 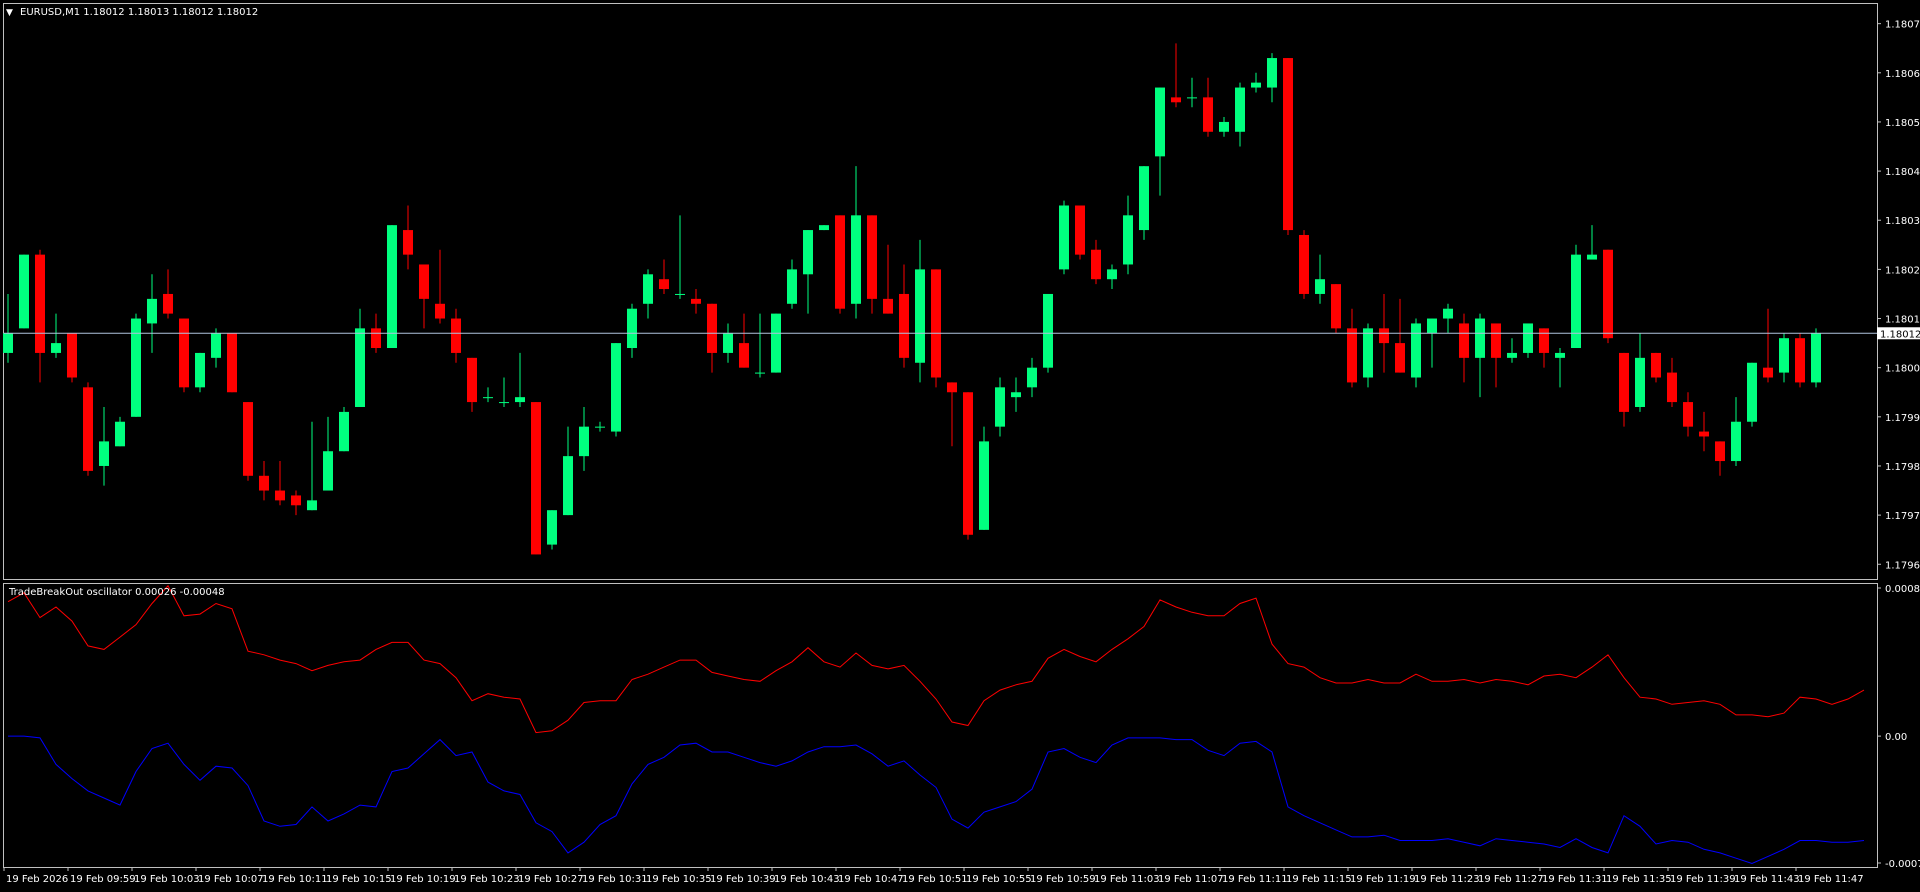 What do you see at coordinates (9, 13) in the screenshot?
I see `symbol-menu-icon: ▼` at bounding box center [9, 13].